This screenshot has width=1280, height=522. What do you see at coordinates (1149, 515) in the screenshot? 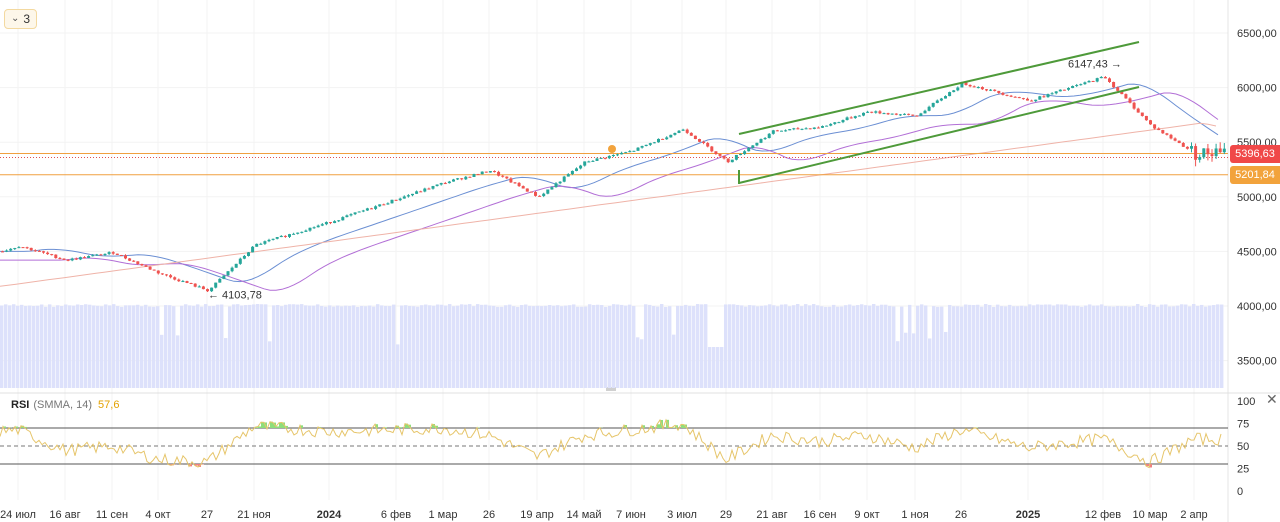
I see `time-axis-label: 10 мар` at bounding box center [1149, 515].